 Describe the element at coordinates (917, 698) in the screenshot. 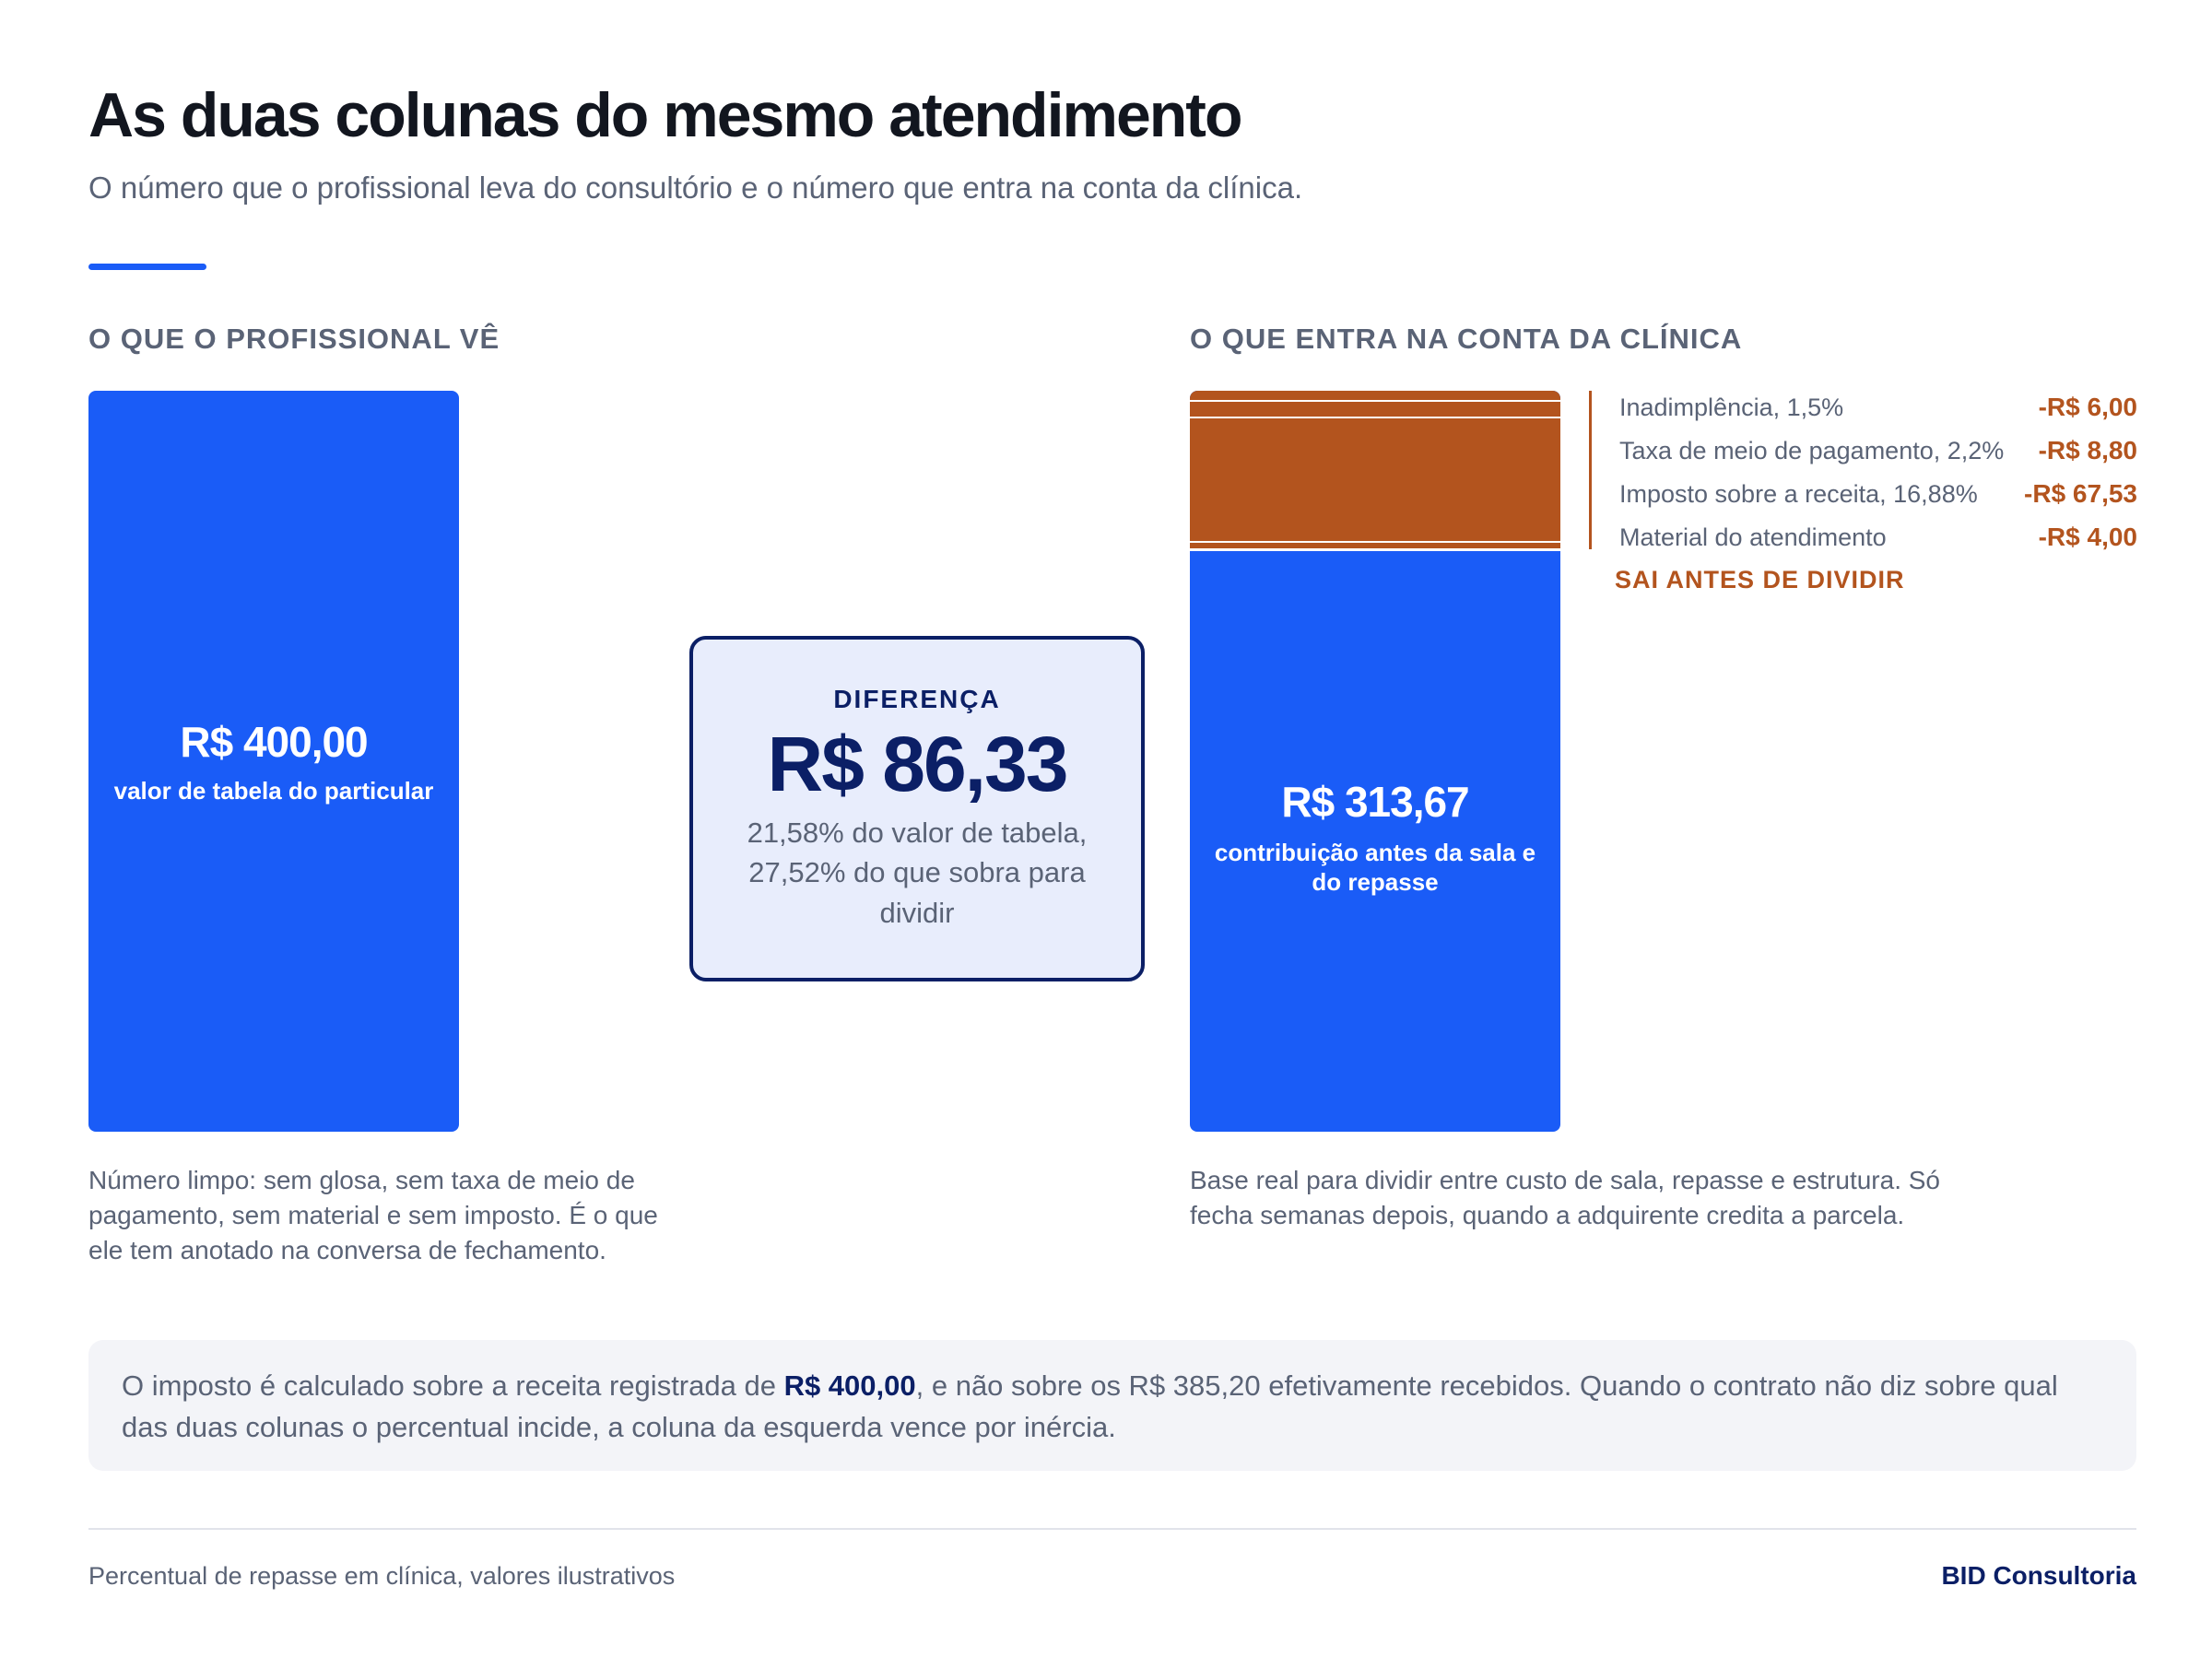

I see `difference-label: DIFERENÇA` at that location.